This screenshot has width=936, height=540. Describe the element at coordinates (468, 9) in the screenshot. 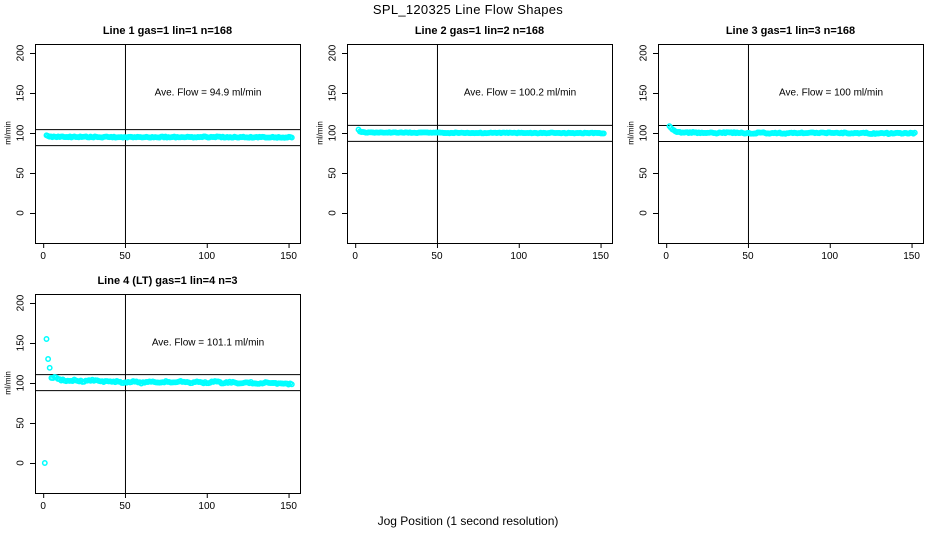

I see `figure-title: SPL_120325 Line Flow Shapes` at that location.